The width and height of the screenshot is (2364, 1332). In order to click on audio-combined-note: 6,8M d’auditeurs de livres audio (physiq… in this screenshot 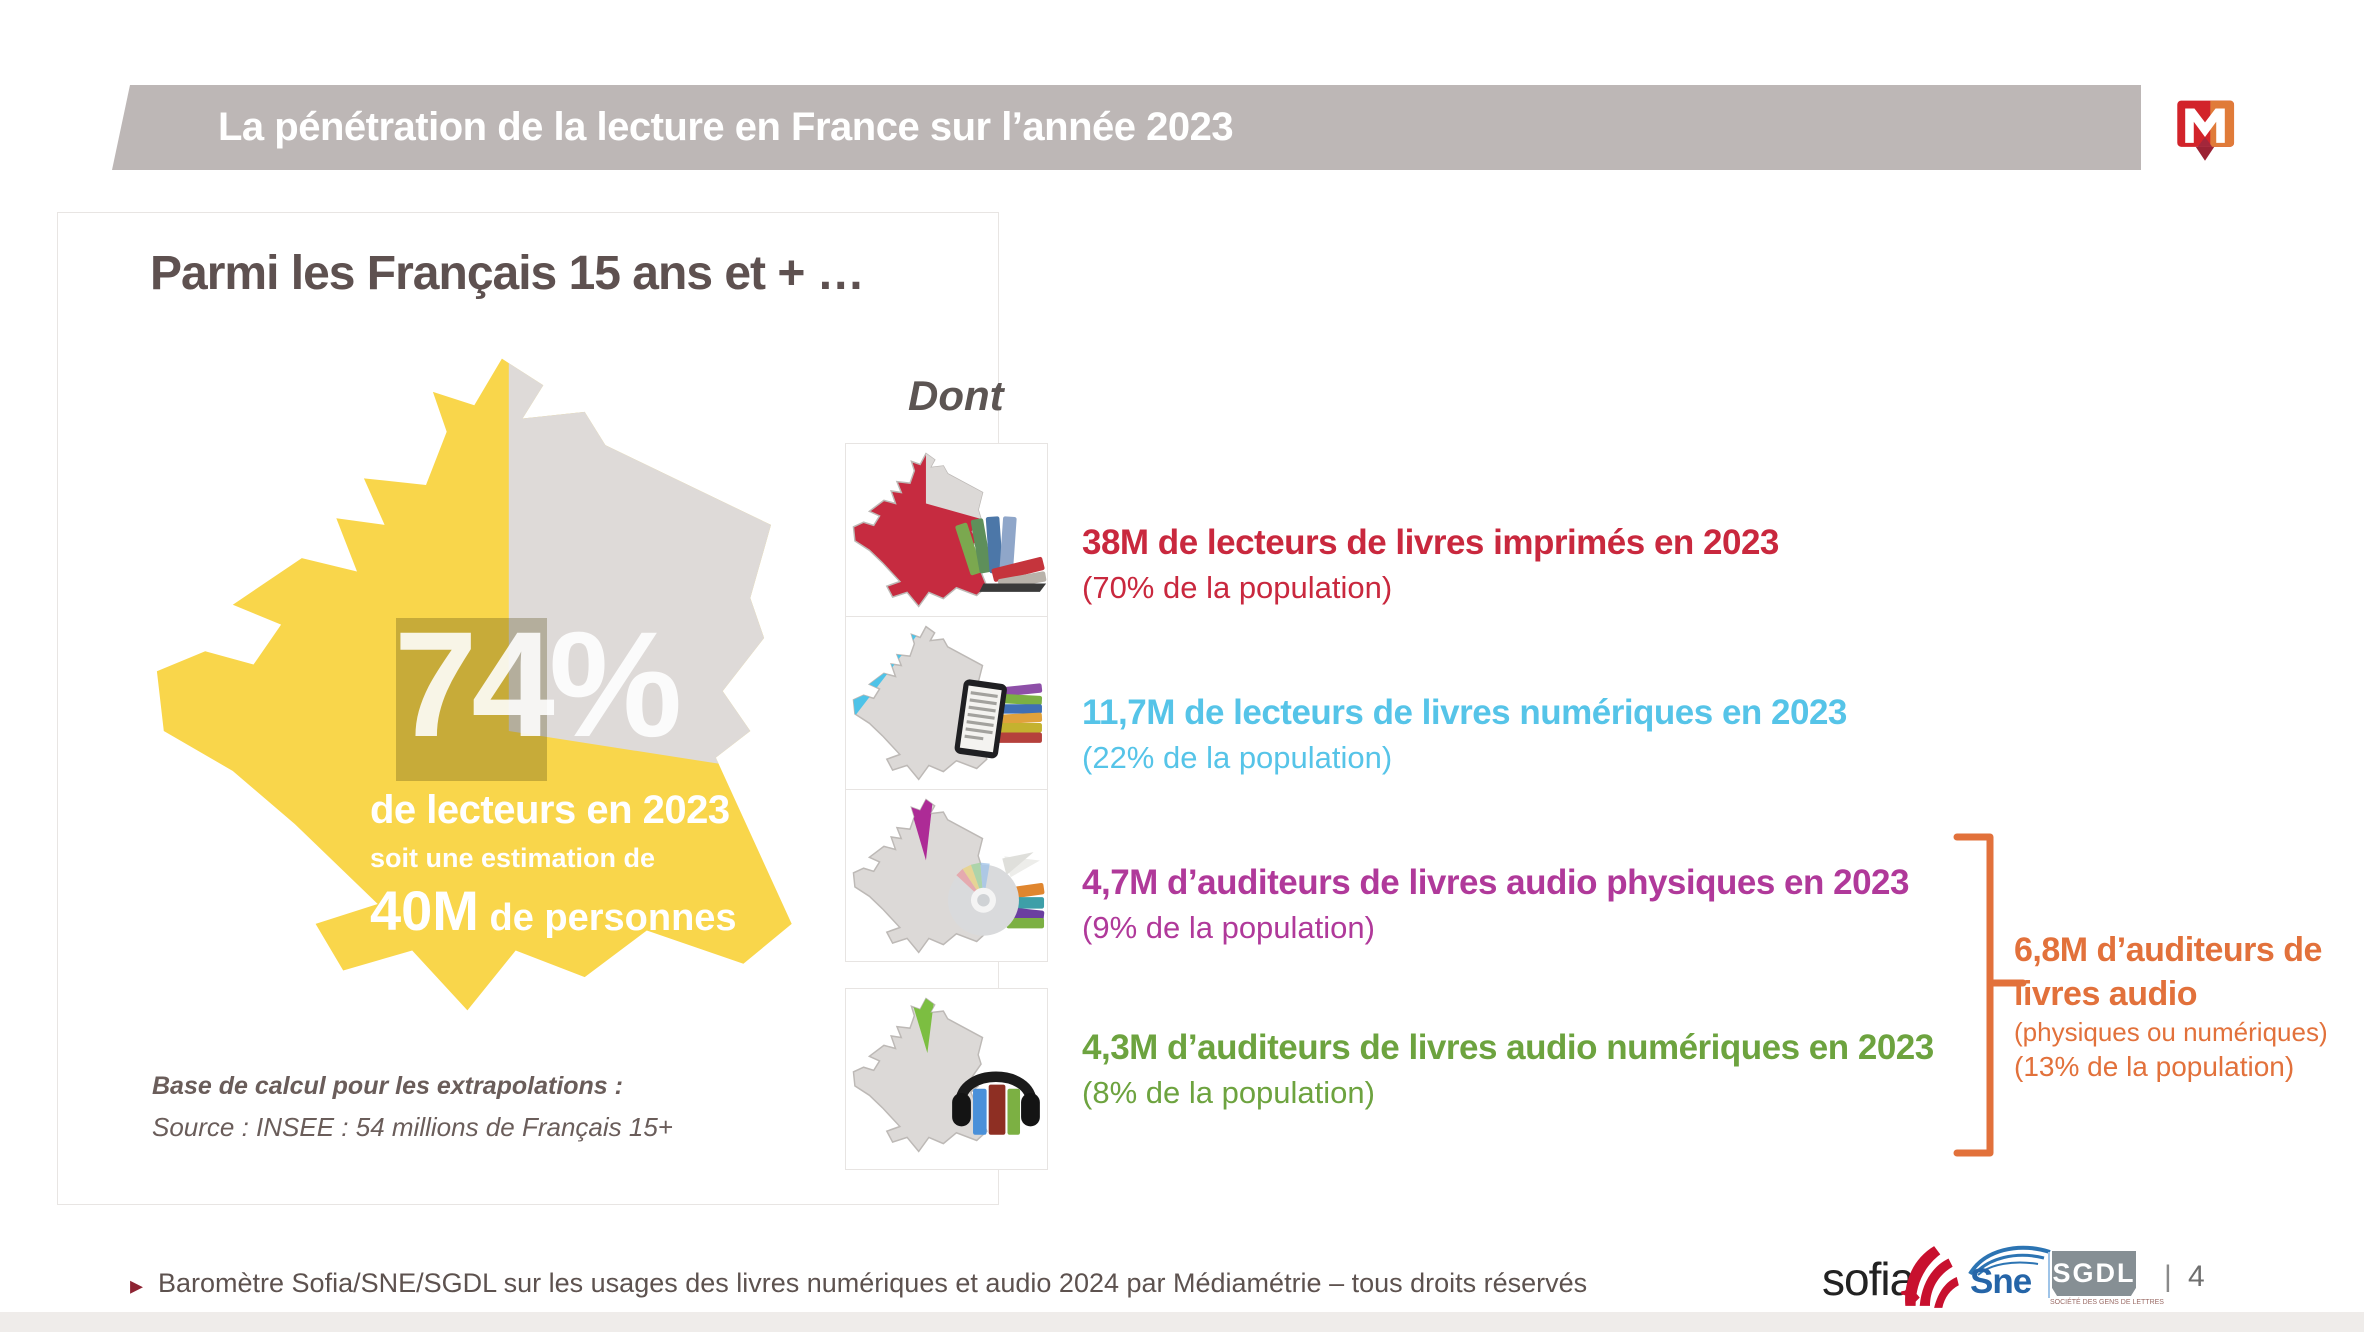, I will do `click(2179, 1006)`.